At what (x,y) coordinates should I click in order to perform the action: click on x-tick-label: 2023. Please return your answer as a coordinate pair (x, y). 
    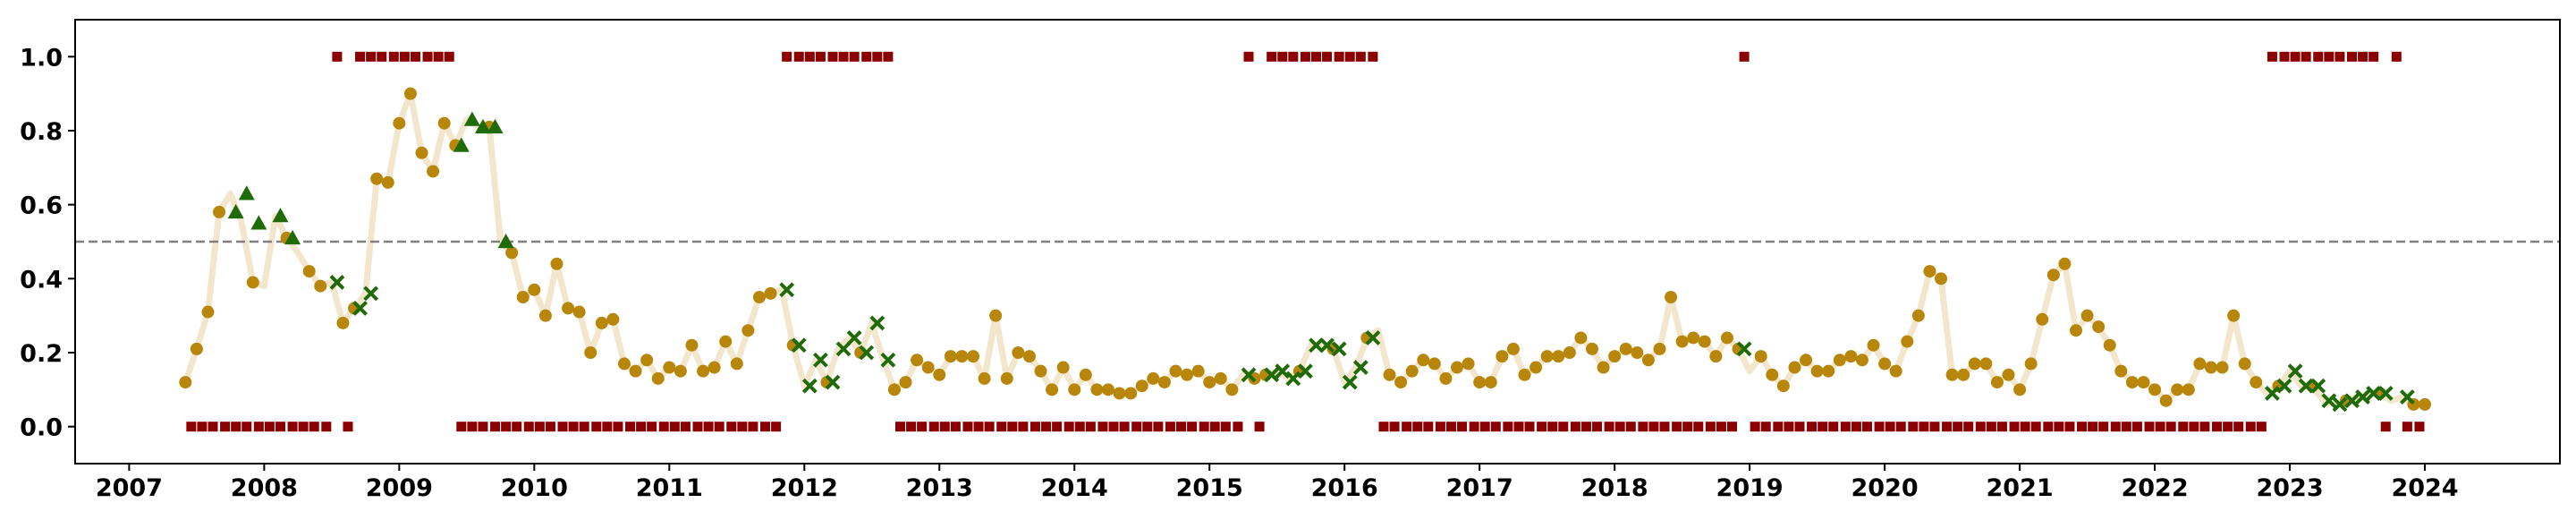
    Looking at the image, I should click on (2289, 488).